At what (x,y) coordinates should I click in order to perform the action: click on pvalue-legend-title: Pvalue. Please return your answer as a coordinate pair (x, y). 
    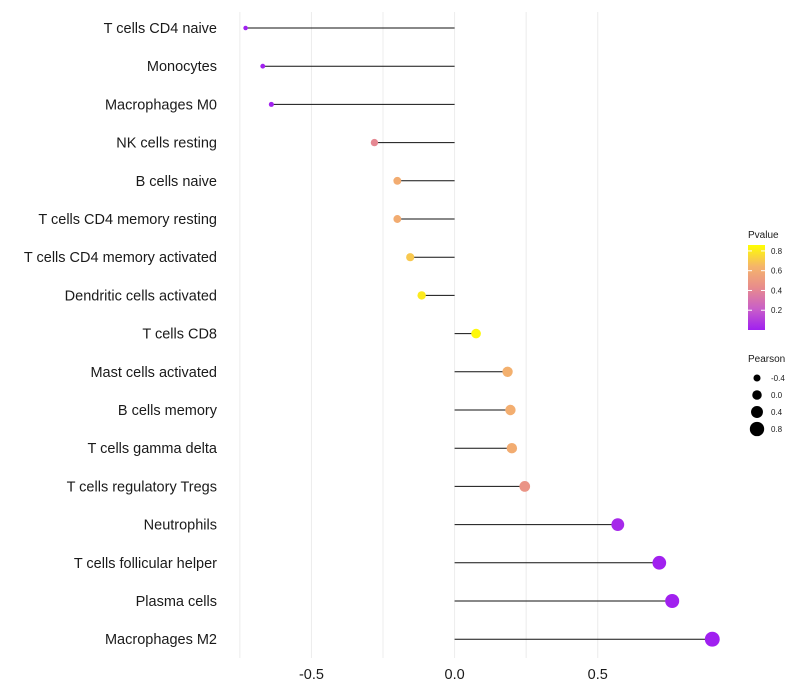
    Looking at the image, I should click on (763, 235).